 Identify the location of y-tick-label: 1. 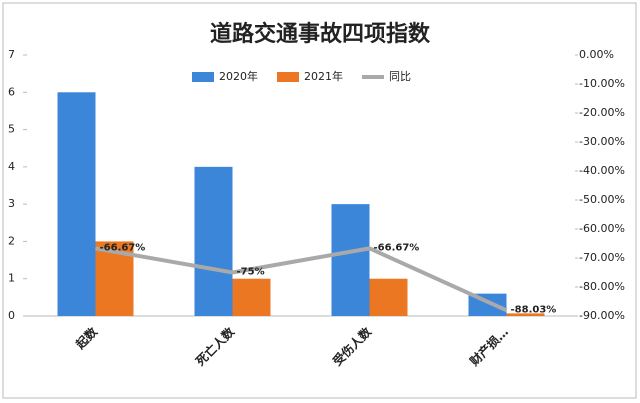
(11, 278).